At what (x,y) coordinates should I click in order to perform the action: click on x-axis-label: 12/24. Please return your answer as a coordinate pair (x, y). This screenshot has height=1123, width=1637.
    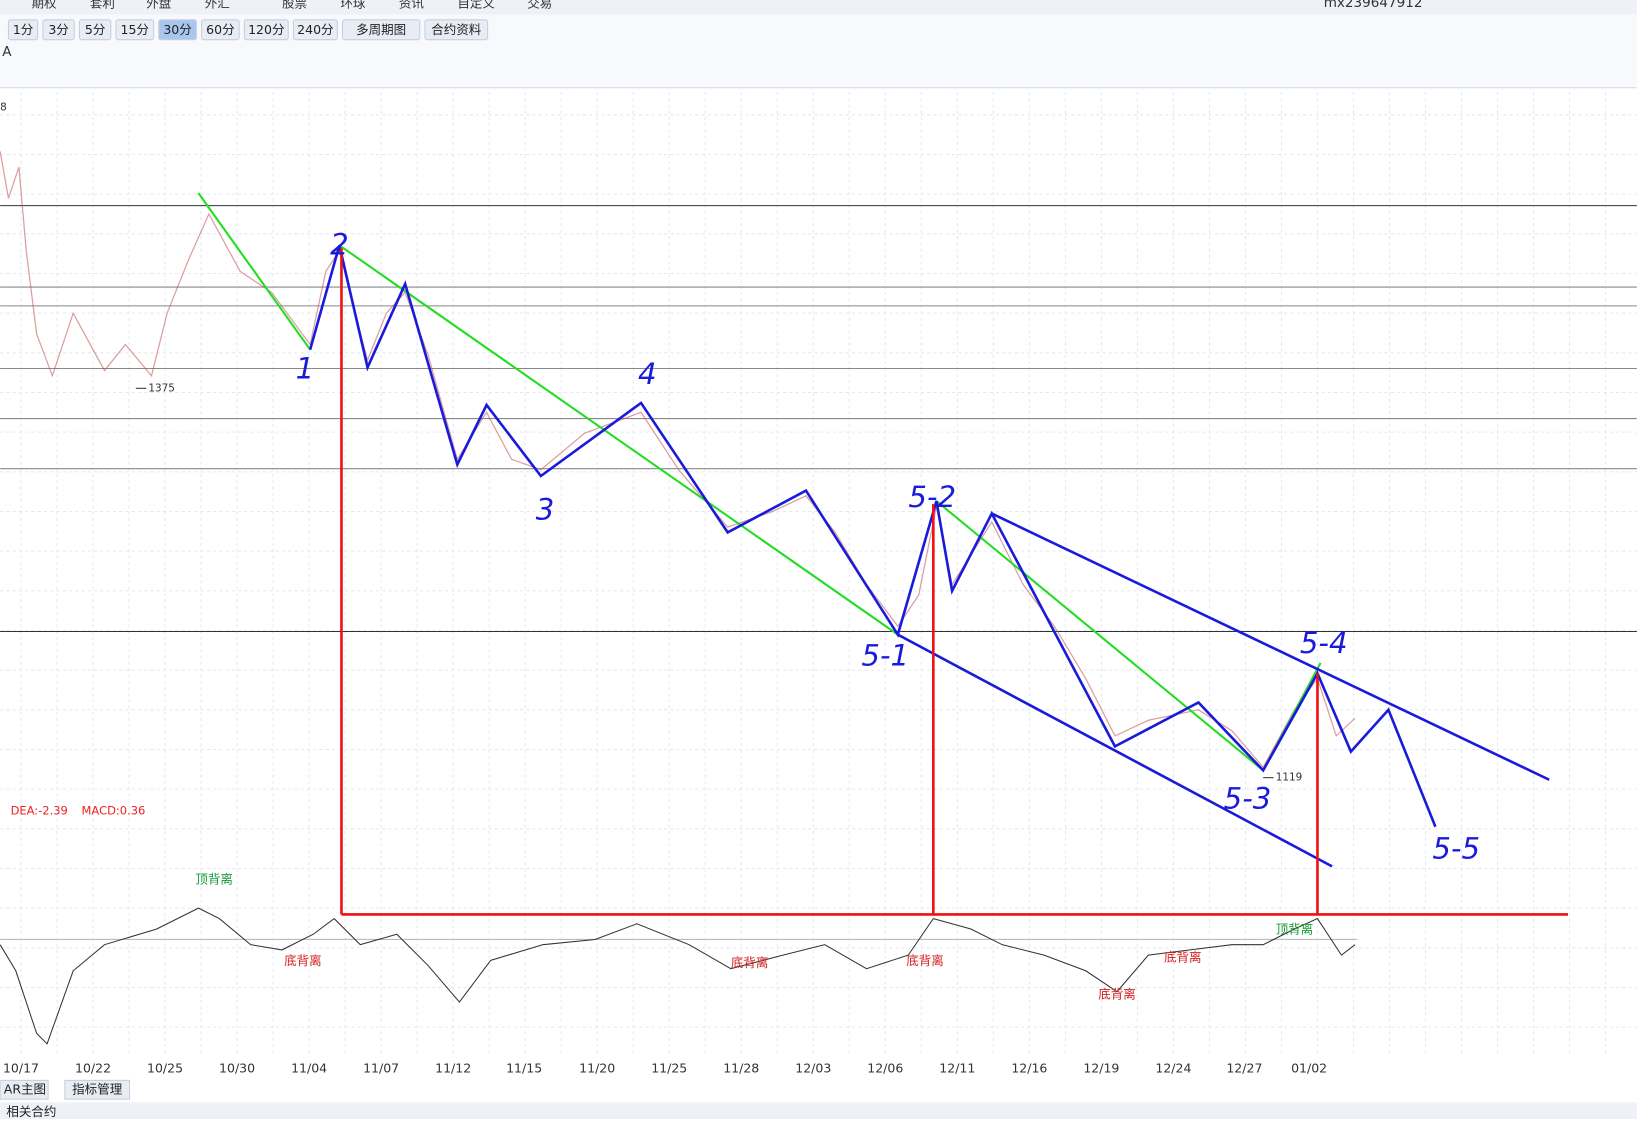
    Looking at the image, I should click on (1173, 1067).